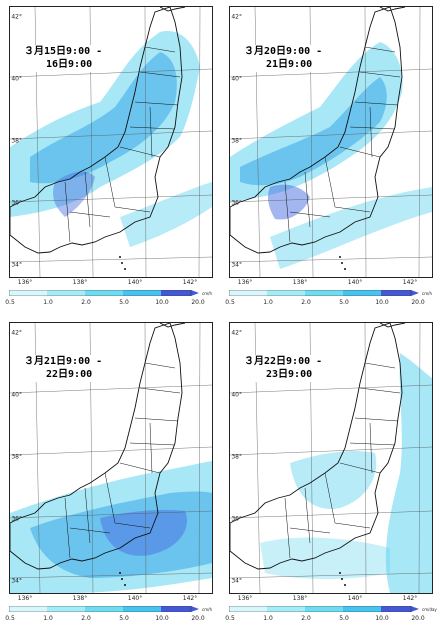  I want to click on precip-area-light-east, so click(408, 473).